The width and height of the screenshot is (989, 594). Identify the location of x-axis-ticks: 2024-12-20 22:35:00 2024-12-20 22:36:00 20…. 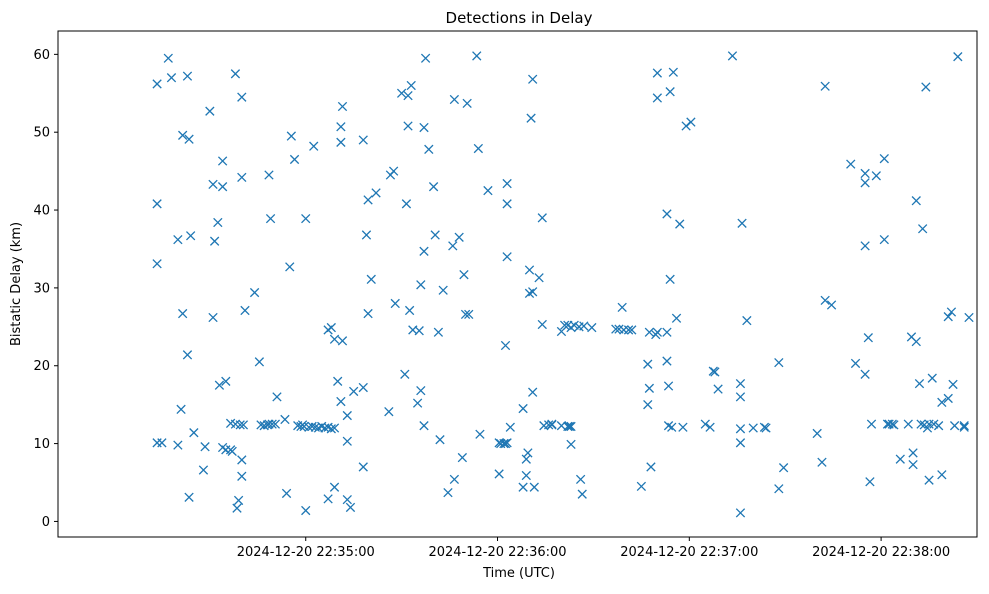
(593, 548).